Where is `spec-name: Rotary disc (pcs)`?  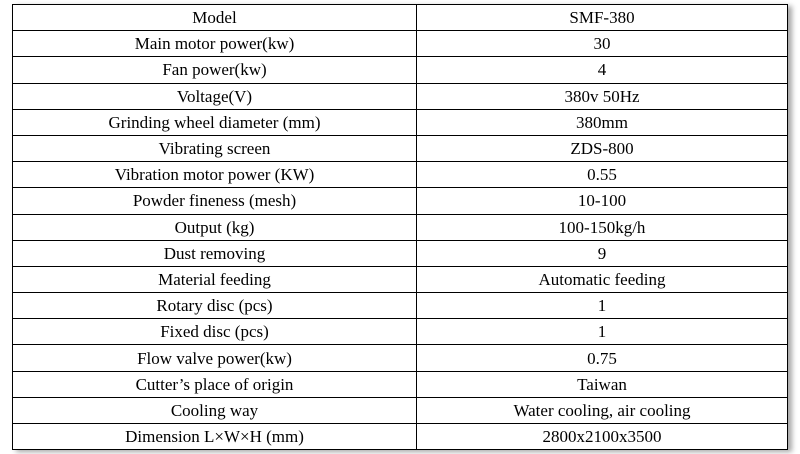 spec-name: Rotary disc (pcs) is located at coordinates (214, 306).